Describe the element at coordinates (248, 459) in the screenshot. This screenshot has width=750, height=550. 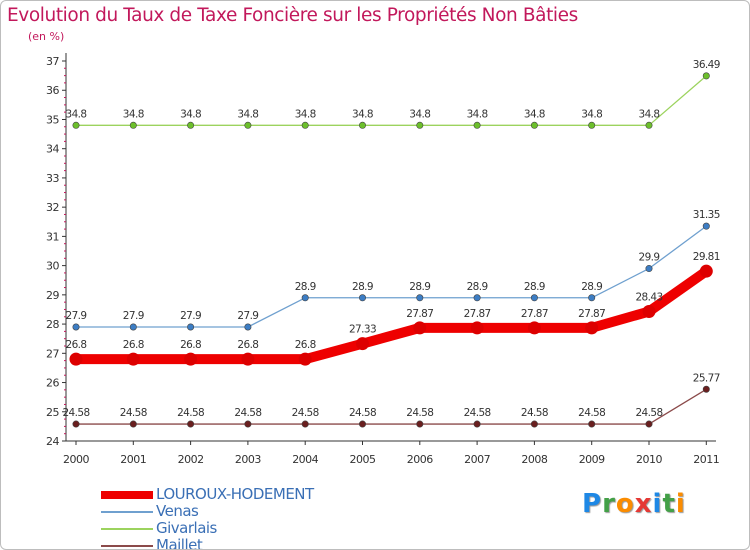
I see `x-tick-label: 2003` at that location.